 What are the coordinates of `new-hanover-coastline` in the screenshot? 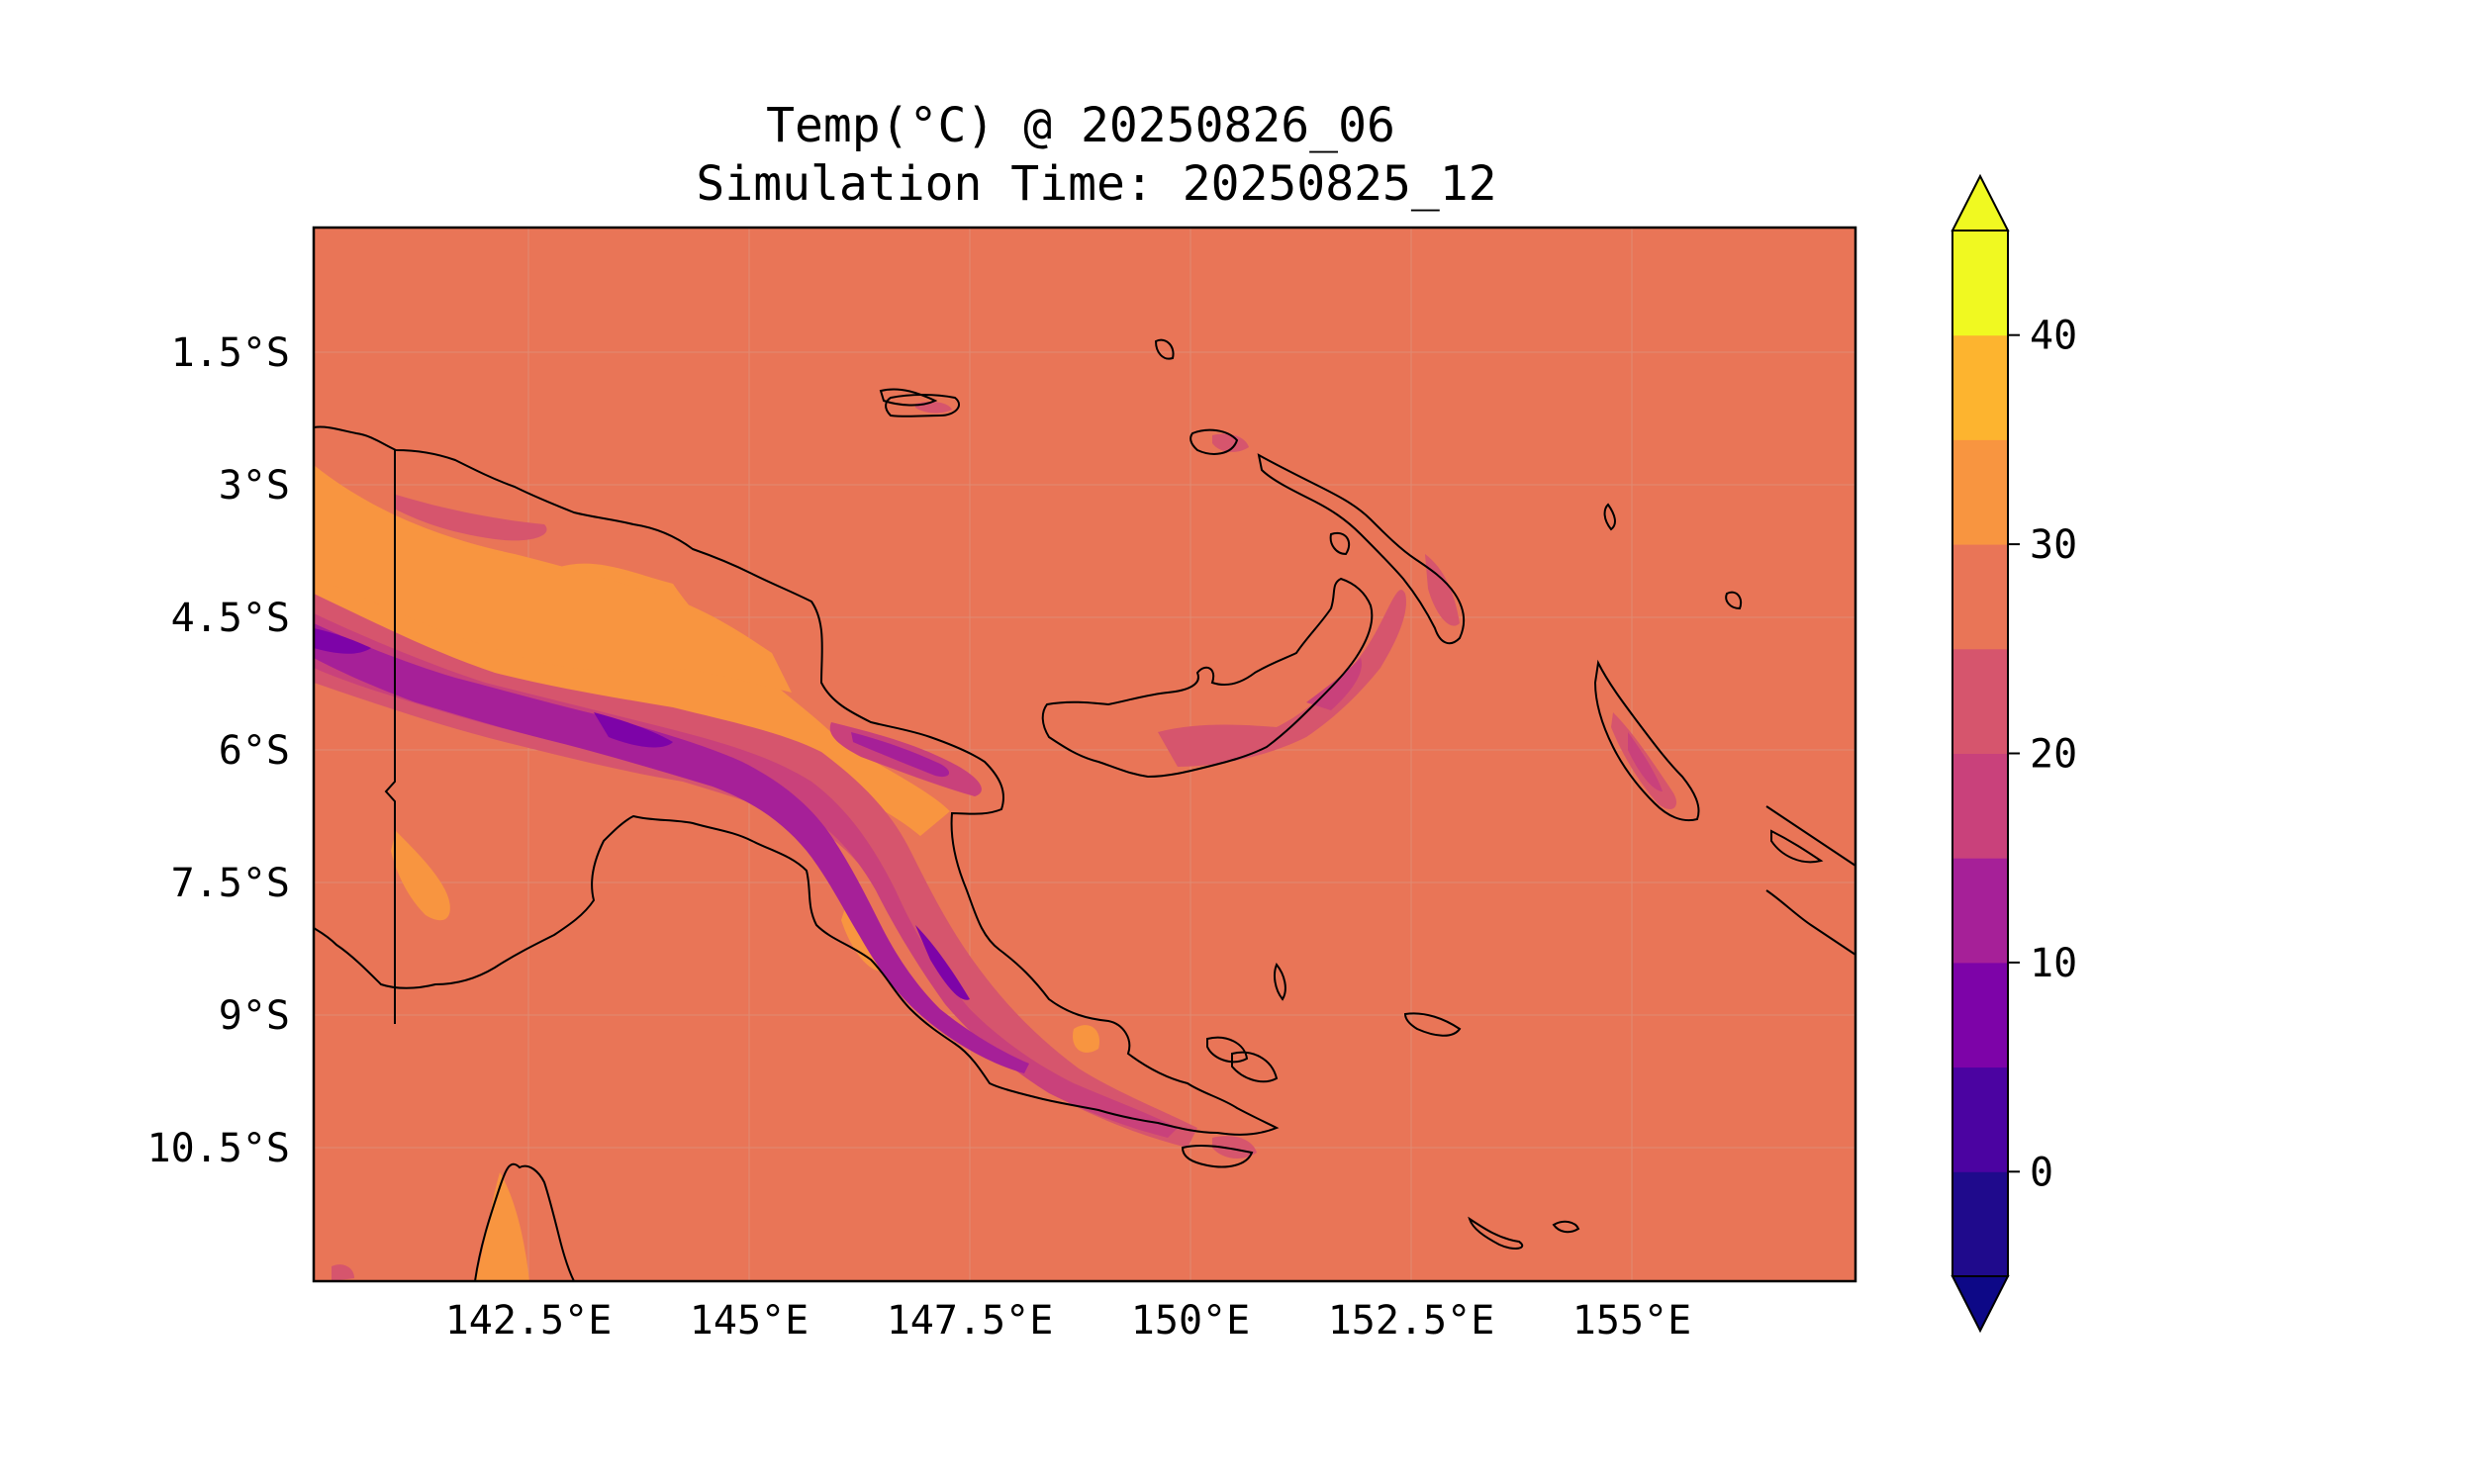 It's located at (1214, 441).